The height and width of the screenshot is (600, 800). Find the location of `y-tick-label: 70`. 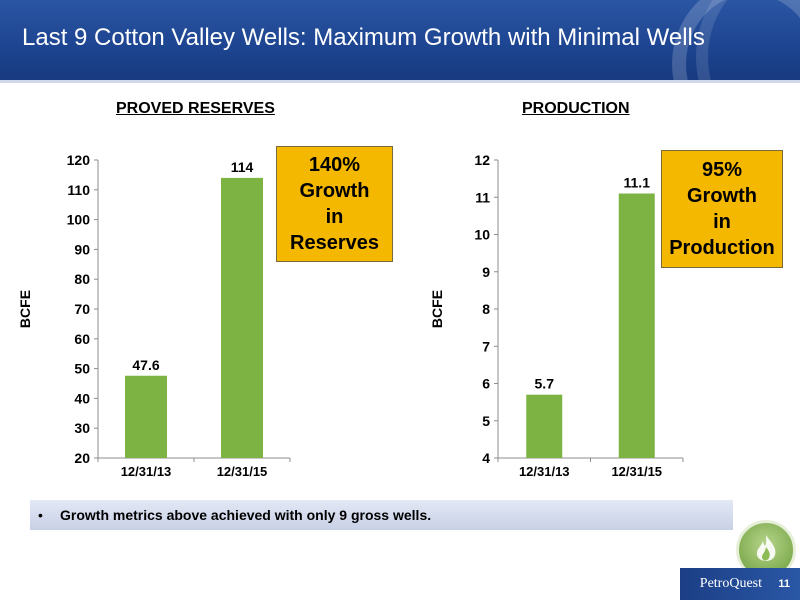

y-tick-label: 70 is located at coordinates (82, 309).